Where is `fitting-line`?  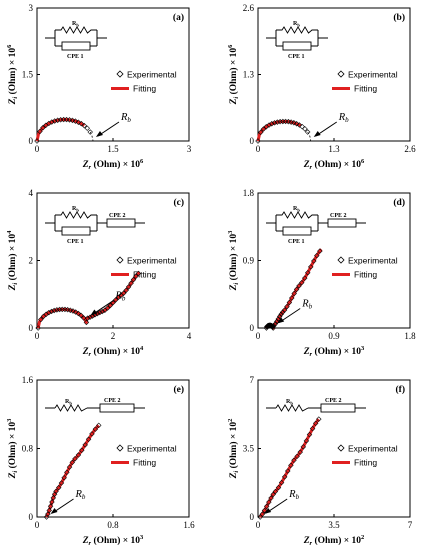 fitting-line is located at coordinates (293, 289).